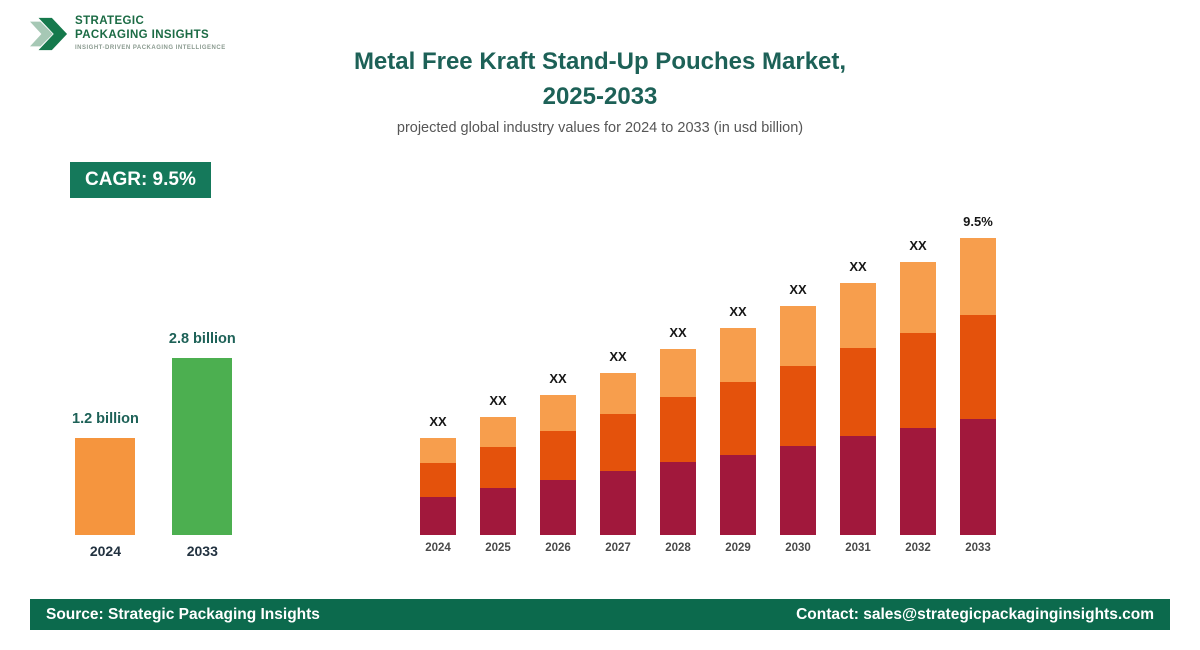  I want to click on footer-source: Source: Strategic Packaging Insights, so click(183, 614).